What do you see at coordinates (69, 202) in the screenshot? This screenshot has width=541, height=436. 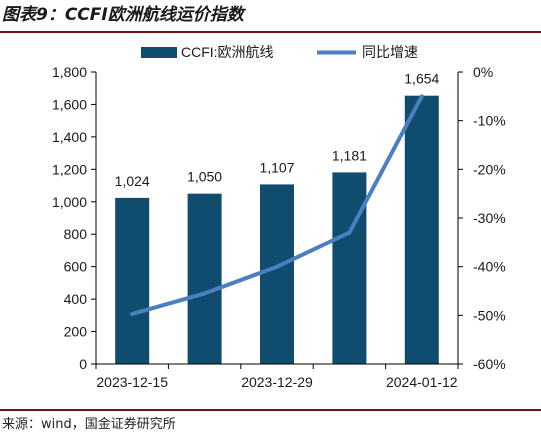 I see `left-tick-label: 1,000` at bounding box center [69, 202].